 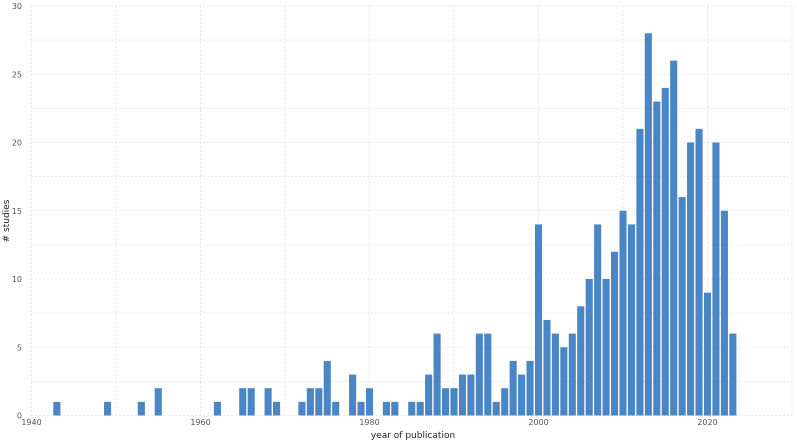 What do you see at coordinates (19, 347) in the screenshot?
I see `y-tick-label: 5` at bounding box center [19, 347].